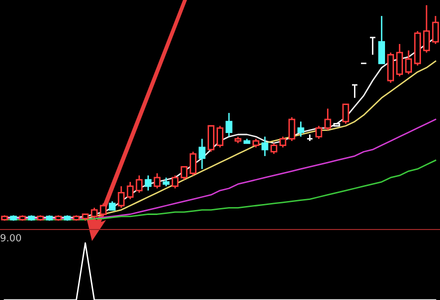 This screenshot has height=300, width=440. I want to click on candlestick, so click(265, 146).